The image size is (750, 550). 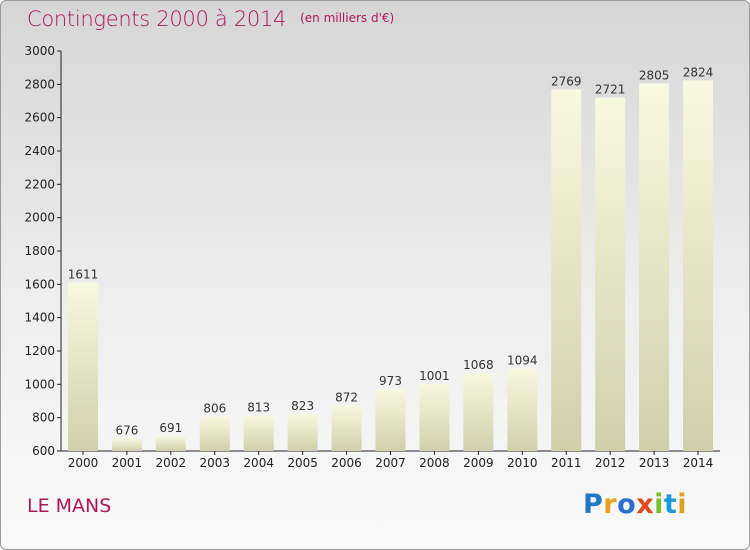 What do you see at coordinates (83, 275) in the screenshot?
I see `data-label-2000: 1611` at bounding box center [83, 275].